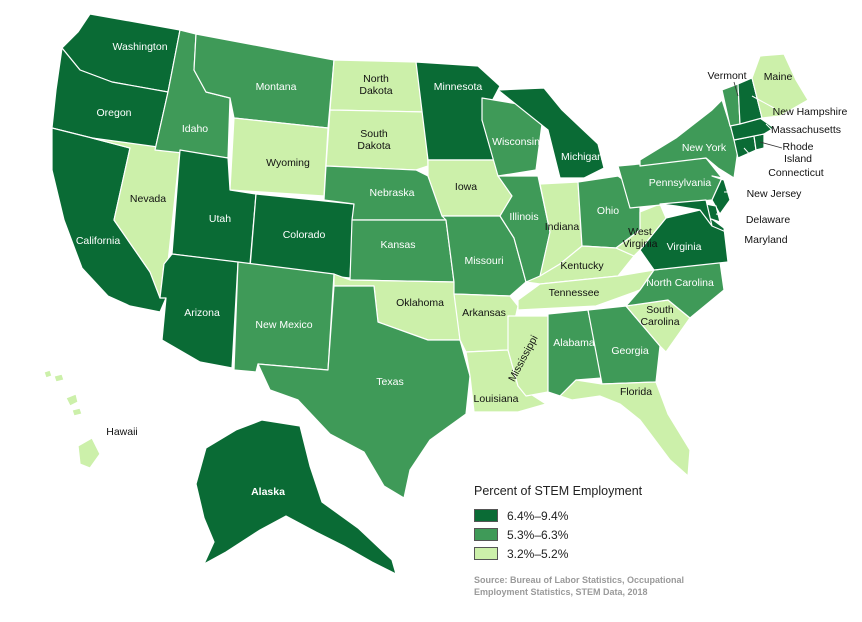 The height and width of the screenshot is (622, 862). I want to click on legend-title: Percent of STEM Employment, so click(558, 491).